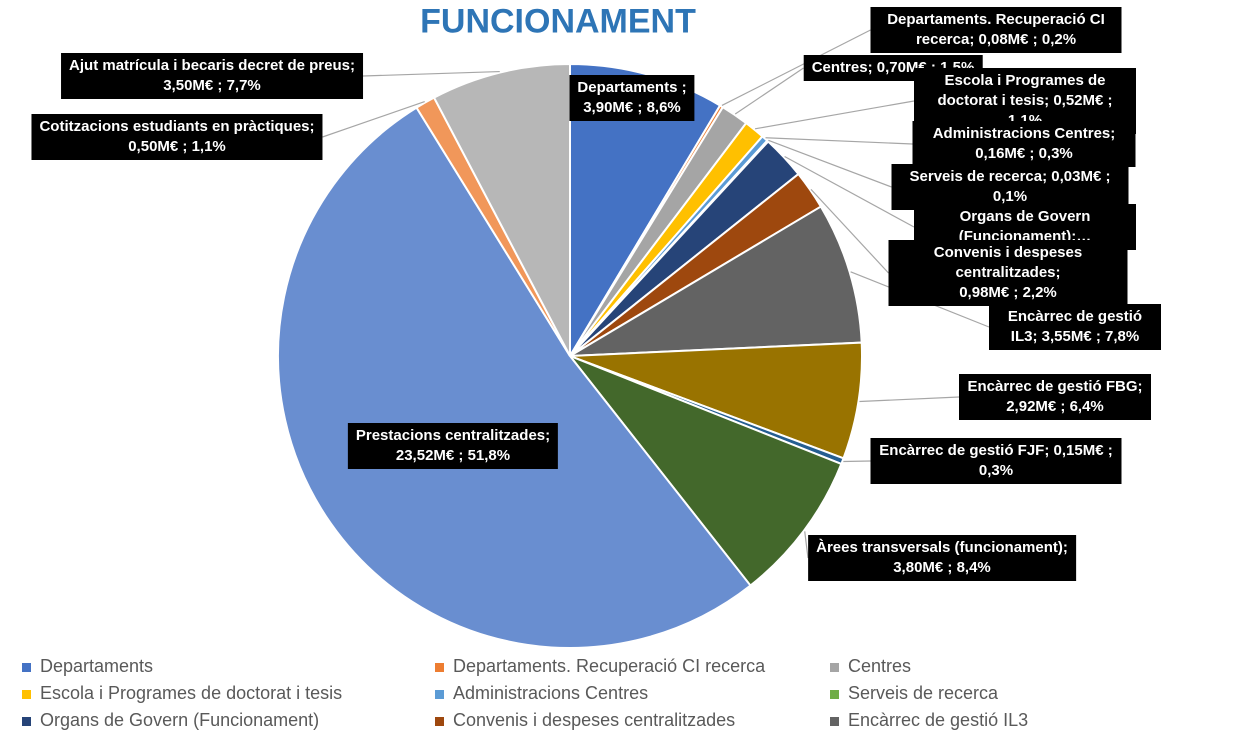 The width and height of the screenshot is (1247, 733). What do you see at coordinates (996, 461) in the screenshot?
I see `data-label: Encàrrec de gestió FJF; 0,15M€ ; 0,3%` at bounding box center [996, 461].